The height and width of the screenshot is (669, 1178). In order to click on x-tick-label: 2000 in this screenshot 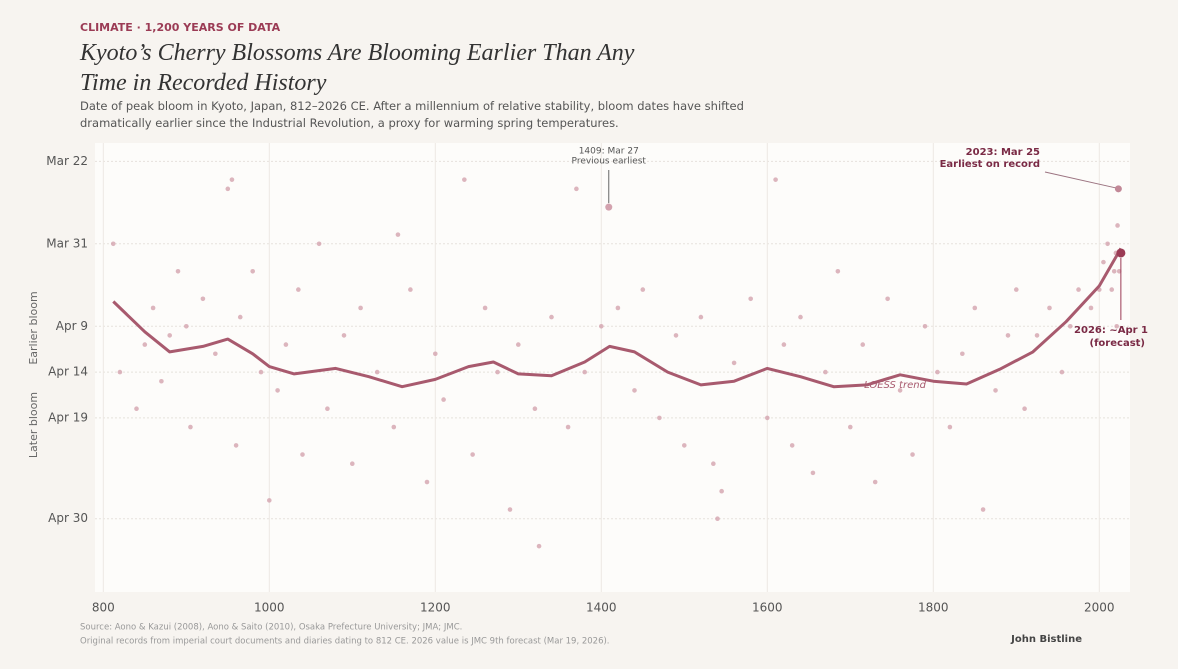, I will do `click(1099, 608)`.